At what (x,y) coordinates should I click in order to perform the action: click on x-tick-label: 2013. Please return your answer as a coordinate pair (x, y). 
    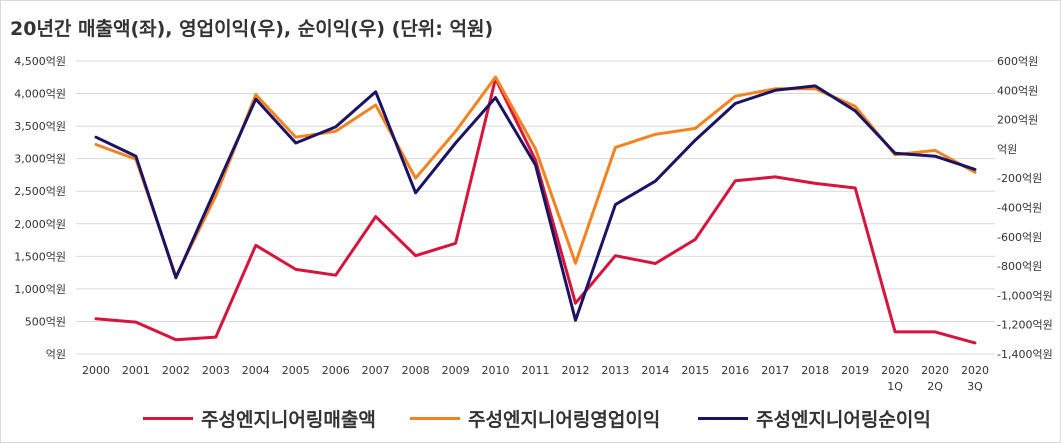
    Looking at the image, I should click on (615, 370).